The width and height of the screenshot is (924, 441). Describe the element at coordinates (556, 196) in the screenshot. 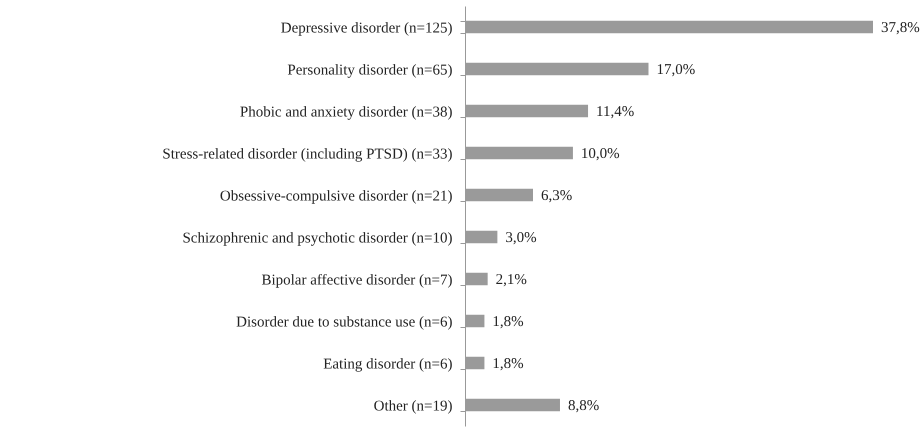

I see `data-label: 6,3%` at that location.